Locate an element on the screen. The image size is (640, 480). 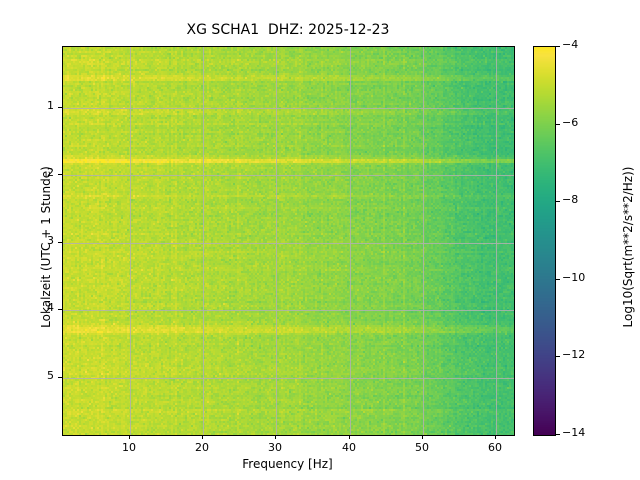
x-tick-label: 30 is located at coordinates (275, 447).